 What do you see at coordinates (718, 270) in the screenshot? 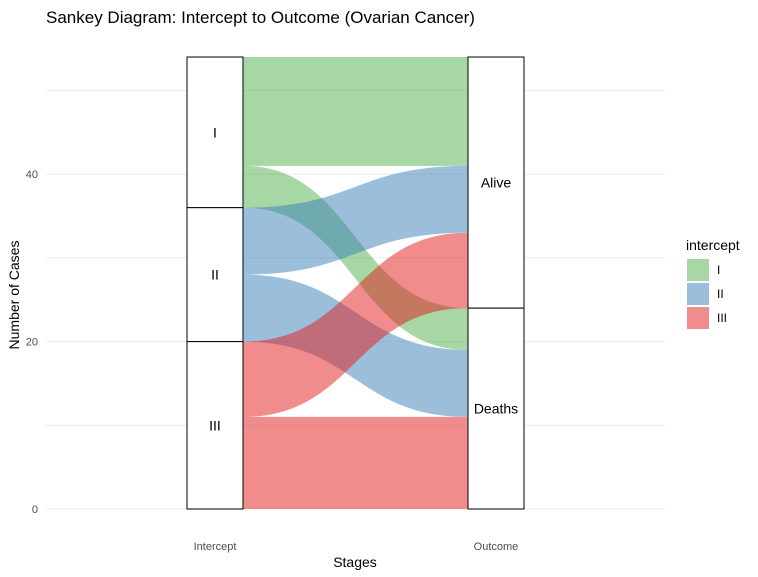
I see `legend-label: I` at bounding box center [718, 270].